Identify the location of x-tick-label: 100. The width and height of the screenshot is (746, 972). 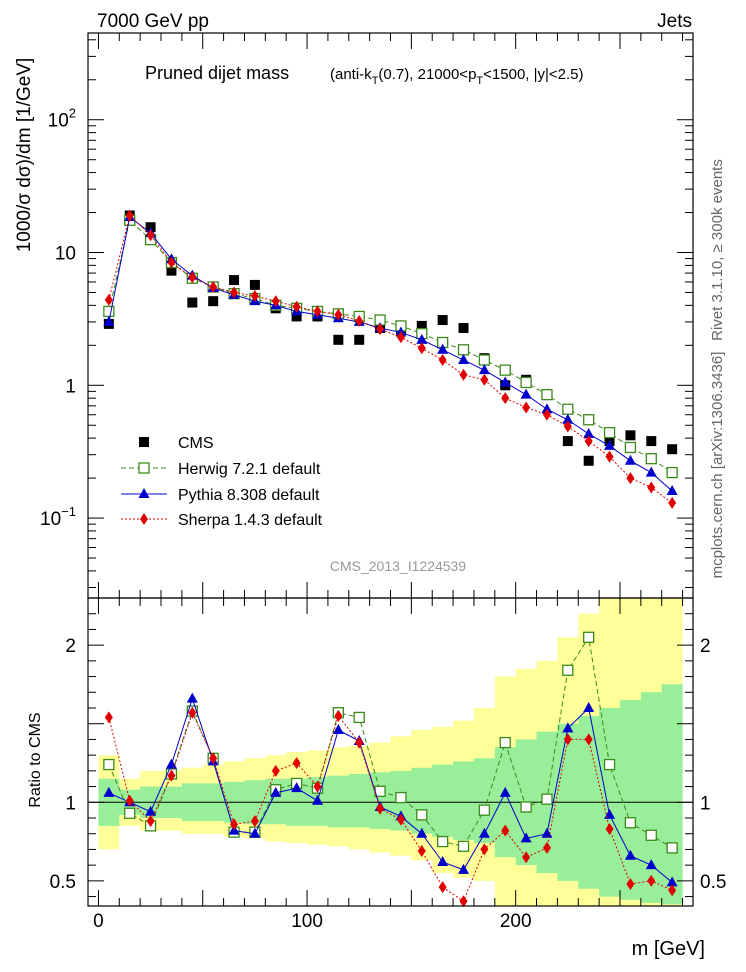
(307, 921).